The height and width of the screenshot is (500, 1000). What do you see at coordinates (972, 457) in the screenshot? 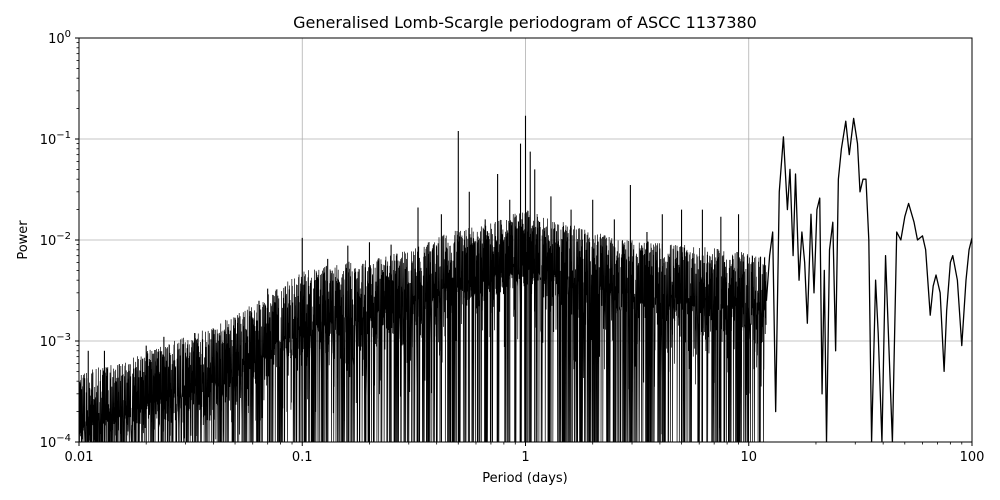
I see `x-tick-label: 100` at bounding box center [972, 457].